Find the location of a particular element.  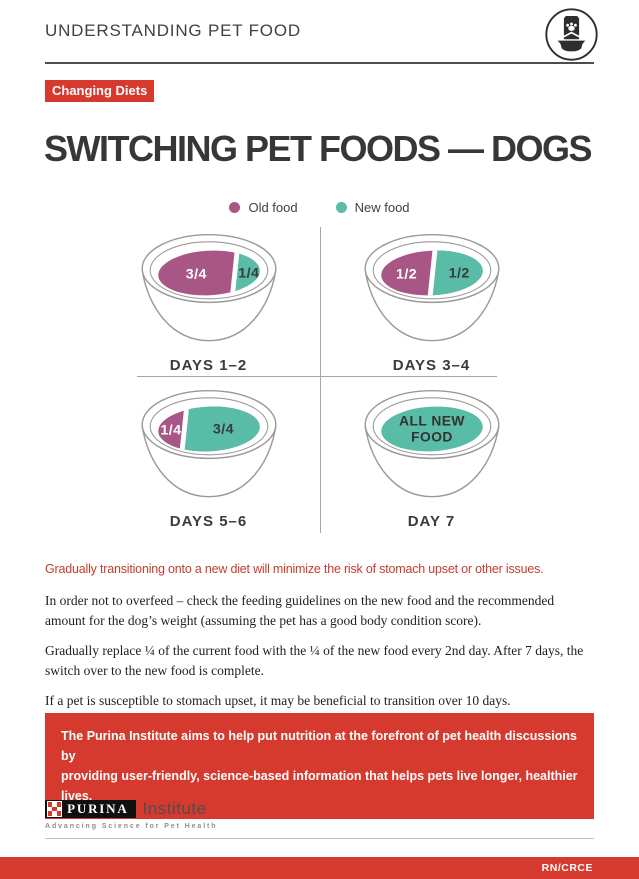

bowl-label: DAY 7 is located at coordinates (431, 521).